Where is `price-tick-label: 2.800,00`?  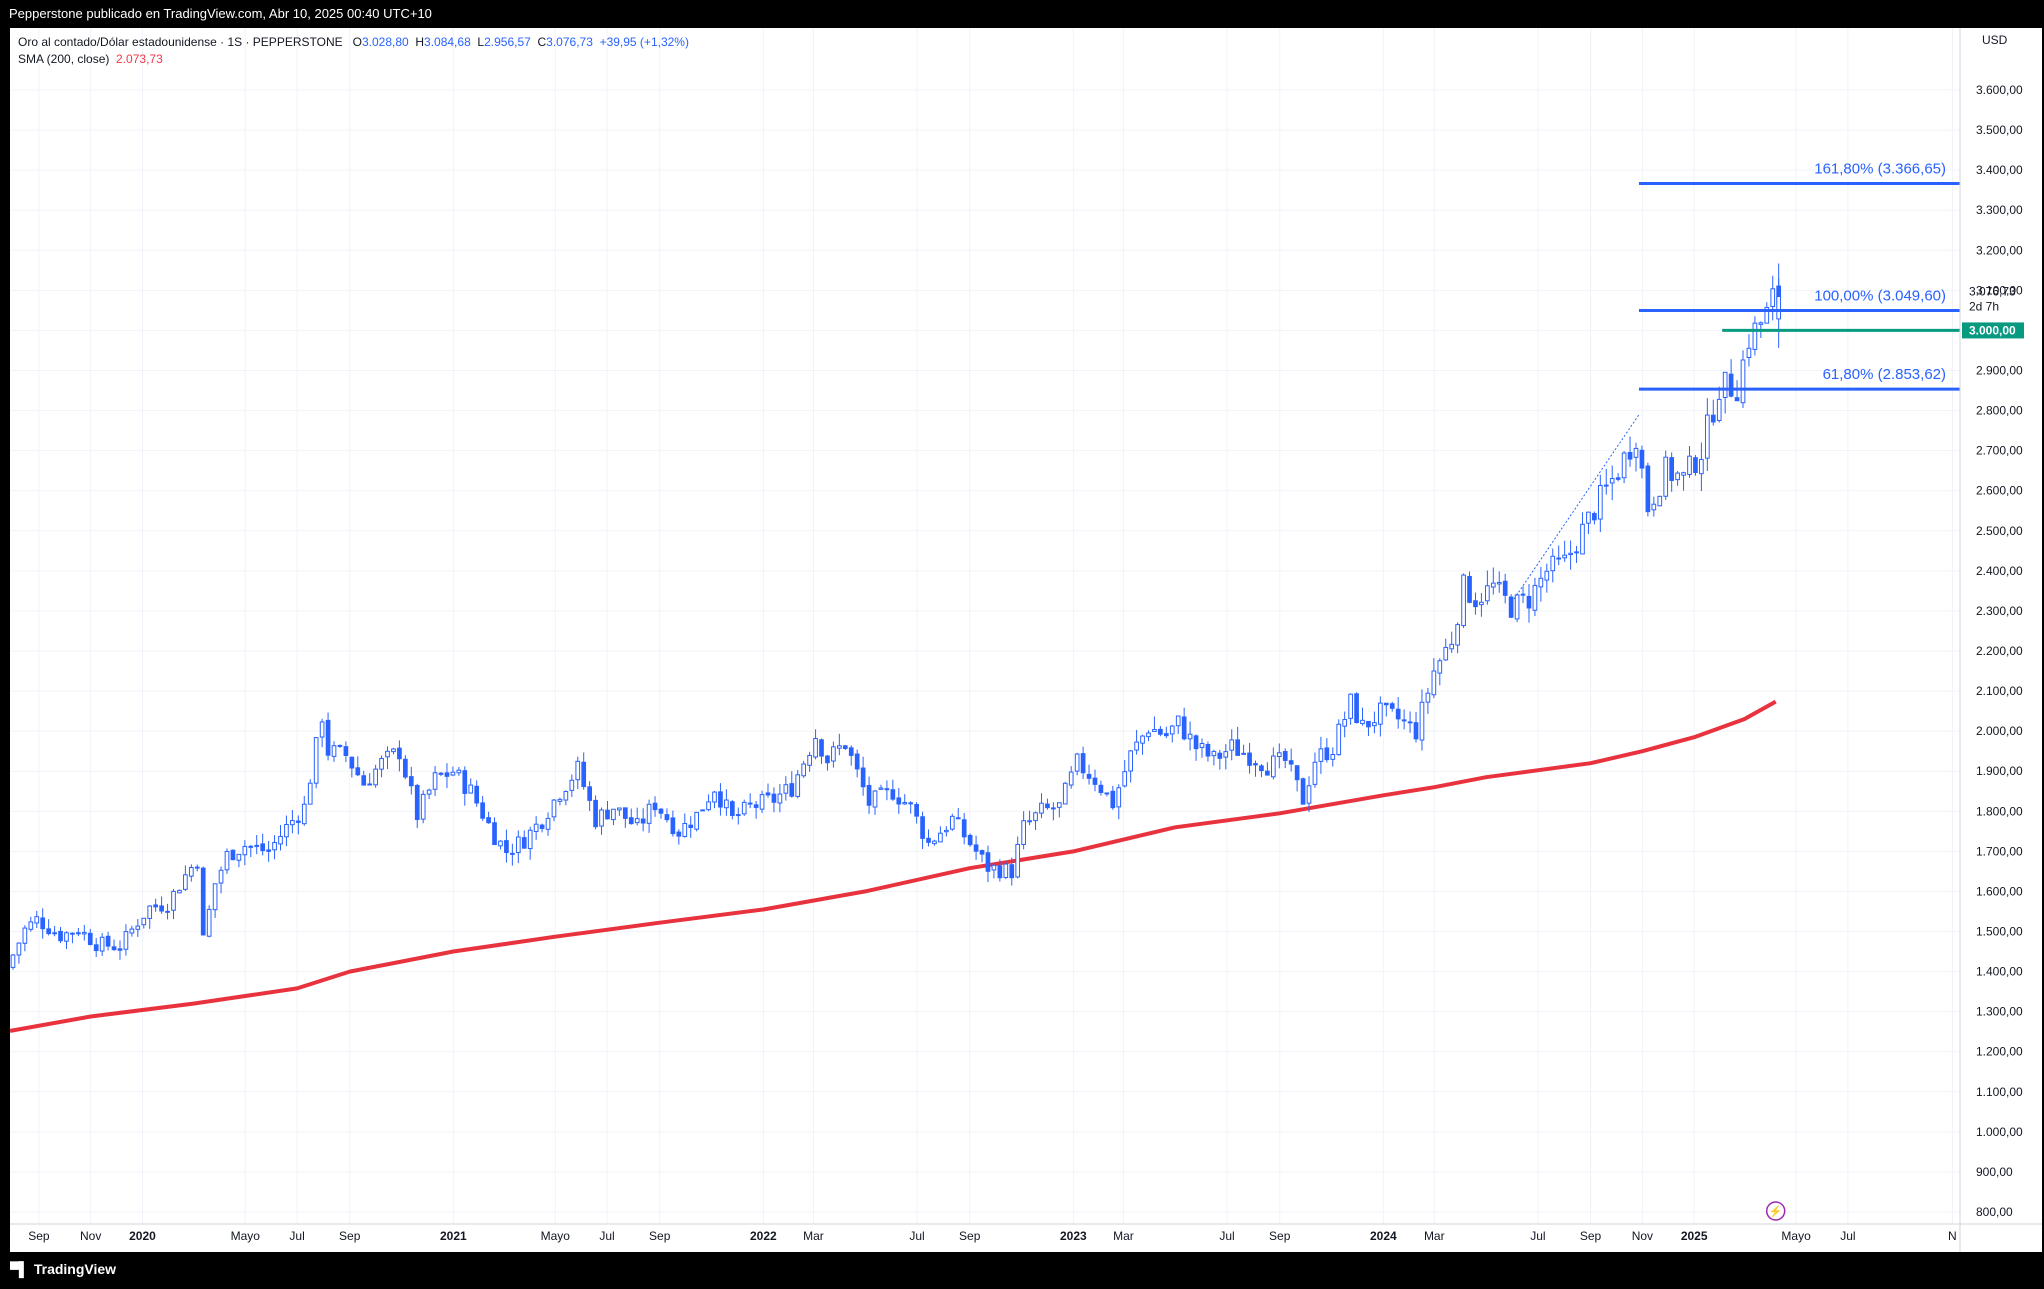
price-tick-label: 2.800,00 is located at coordinates (1999, 411).